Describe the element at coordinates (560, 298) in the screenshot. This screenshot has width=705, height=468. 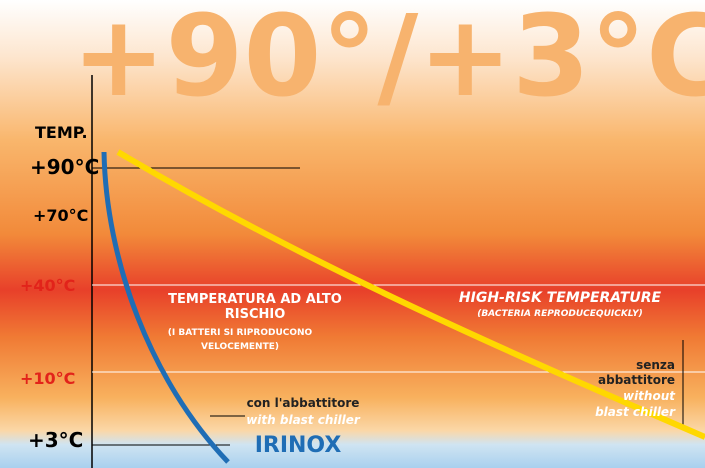
I see `zone-text: HIGH-RISK TEMPERATURE` at that location.